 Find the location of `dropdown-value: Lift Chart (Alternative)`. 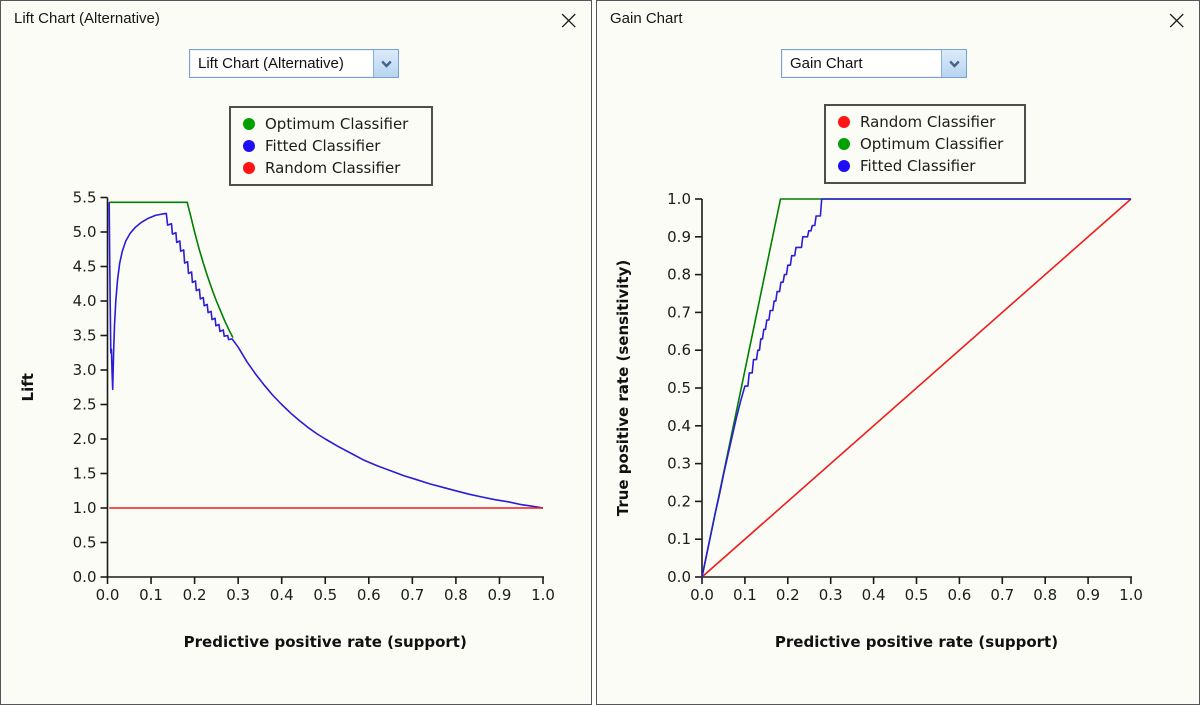

dropdown-value: Lift Chart (Alternative) is located at coordinates (271, 63).